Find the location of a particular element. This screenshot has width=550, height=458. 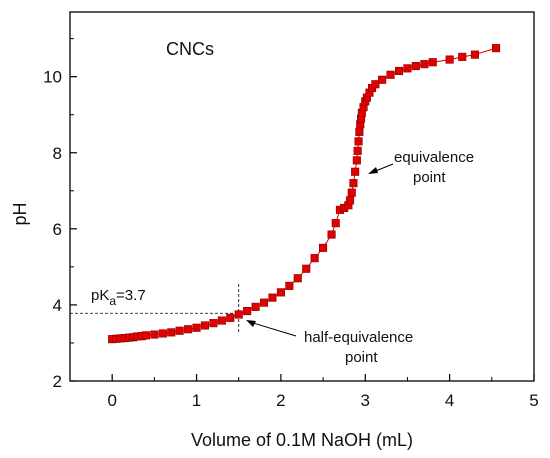

pka-suffix: =3.7 is located at coordinates (131, 295).